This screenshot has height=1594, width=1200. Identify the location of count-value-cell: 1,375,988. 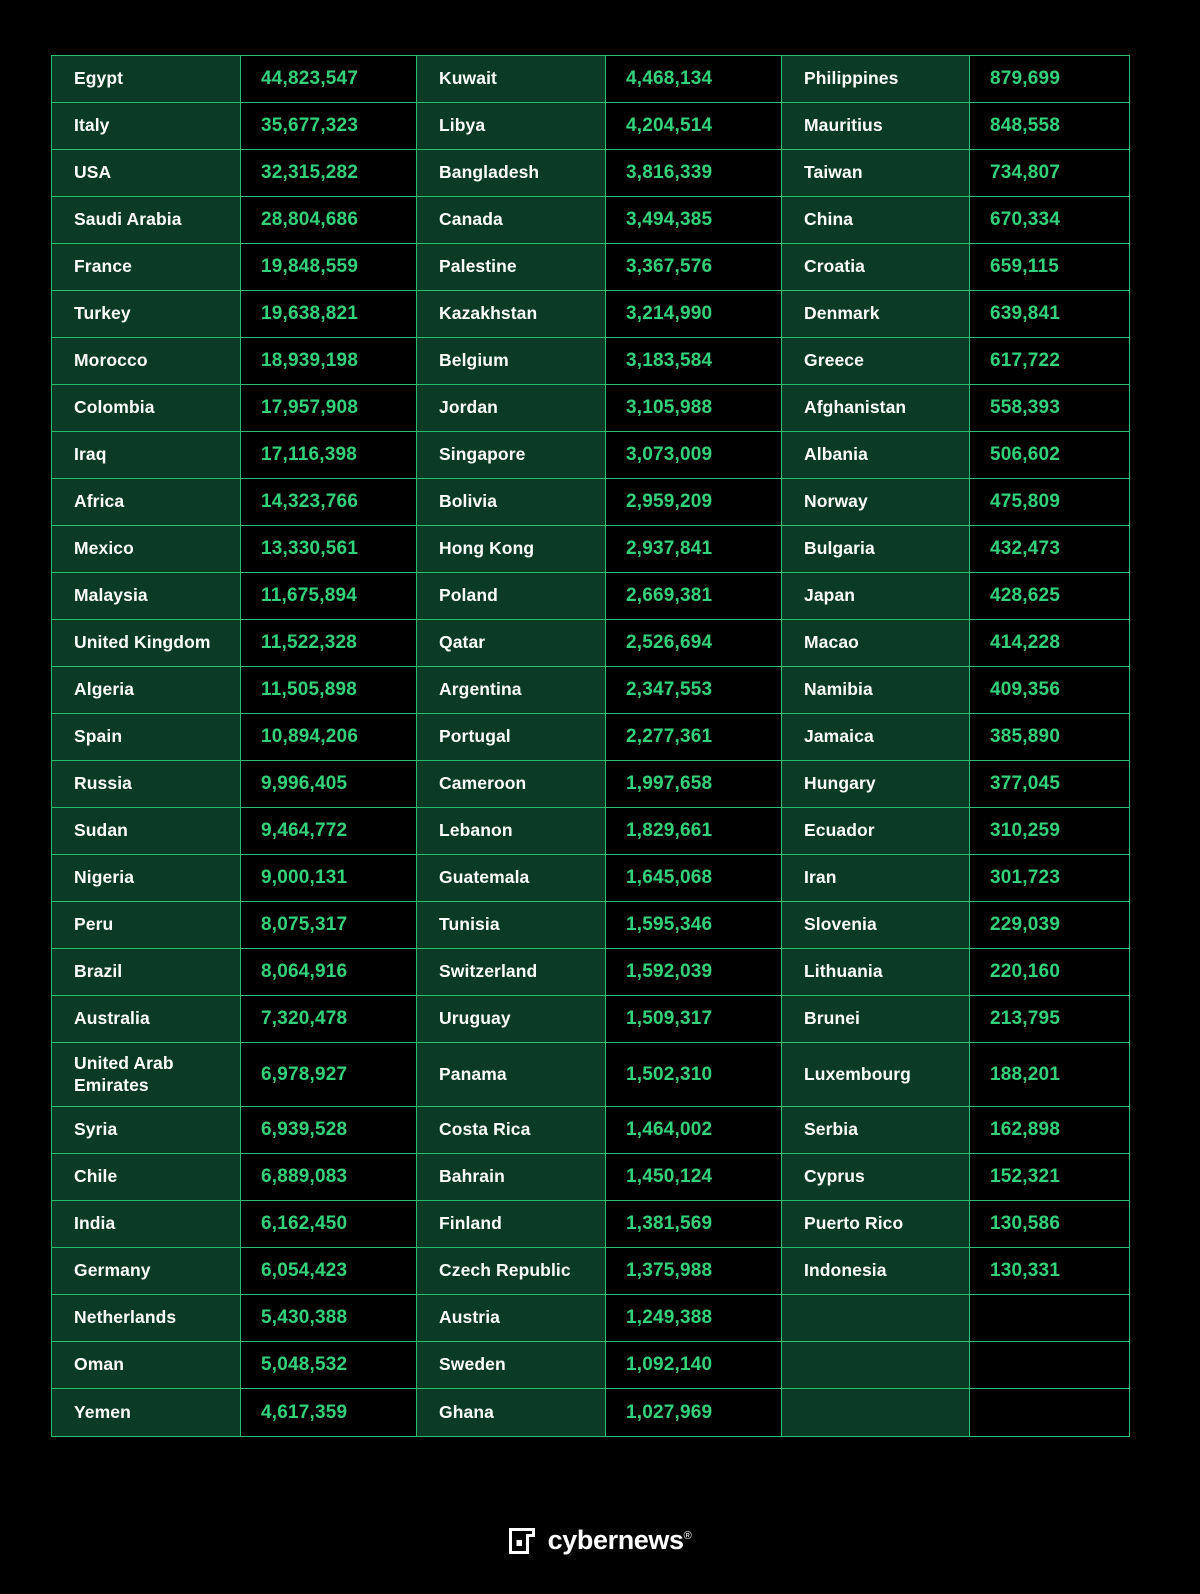
(693, 1271).